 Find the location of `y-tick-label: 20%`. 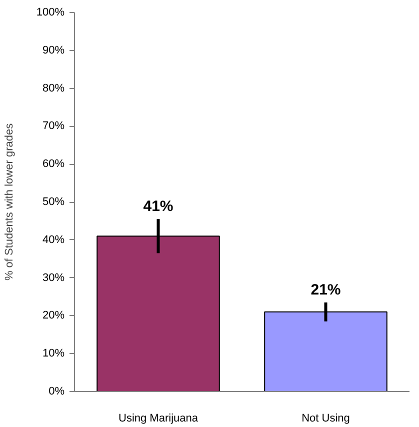

y-tick-label: 20% is located at coordinates (53, 316).